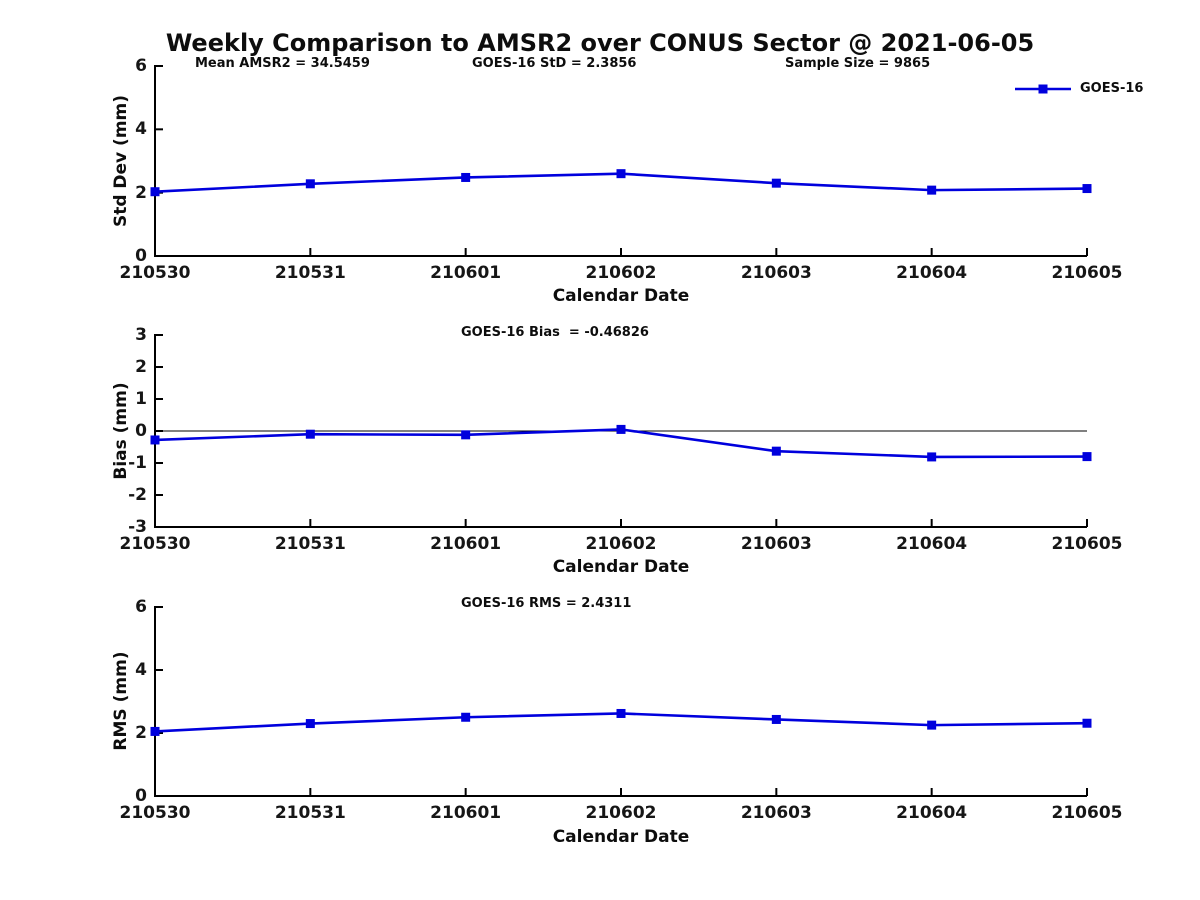 The width and height of the screenshot is (1200, 900). What do you see at coordinates (282, 63) in the screenshot?
I see `annotation-mean-amsr2: Mean AMSR2 = 34.5459` at bounding box center [282, 63].